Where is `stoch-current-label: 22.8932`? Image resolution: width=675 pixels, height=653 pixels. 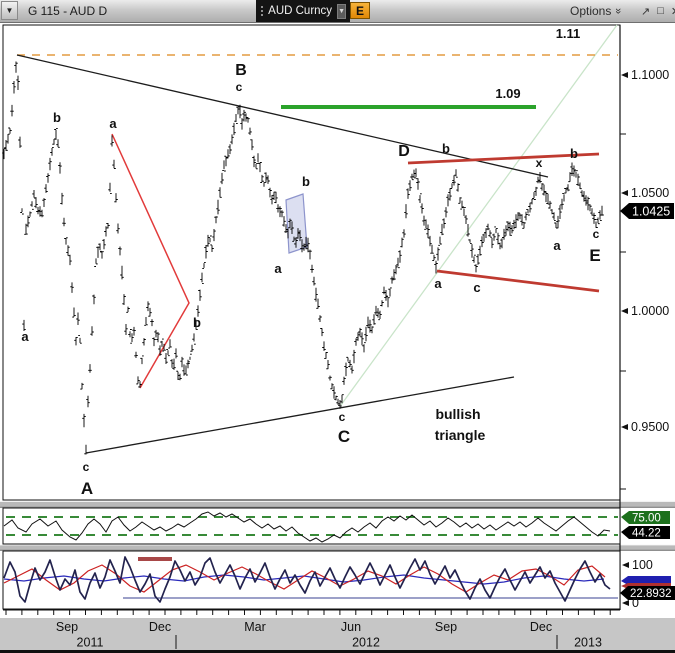 stoch-current-label: 22.8932 is located at coordinates (651, 594).